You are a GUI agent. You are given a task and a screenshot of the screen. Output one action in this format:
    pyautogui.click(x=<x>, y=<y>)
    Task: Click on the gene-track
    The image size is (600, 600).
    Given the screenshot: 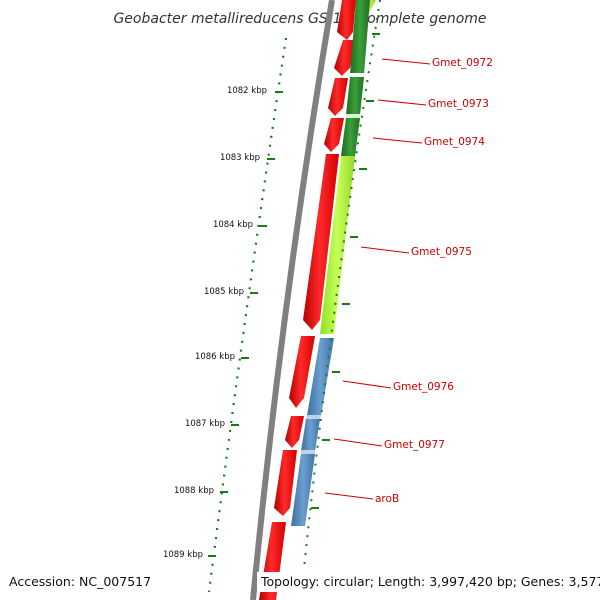 What is the action you would take?
    pyautogui.click(x=333, y=263)
    